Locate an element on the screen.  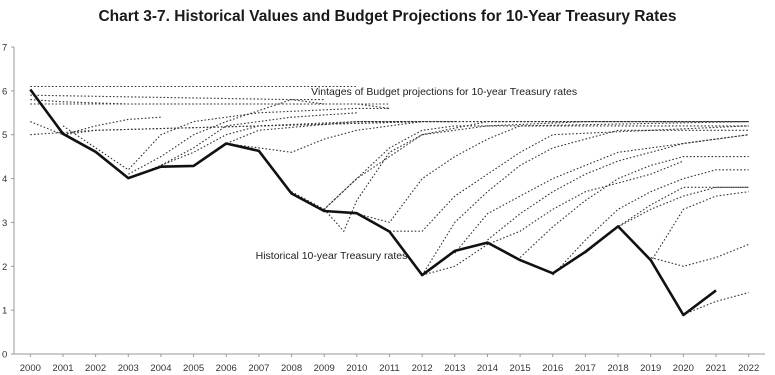
x-tick-label: 2005 is located at coordinates (193, 368).